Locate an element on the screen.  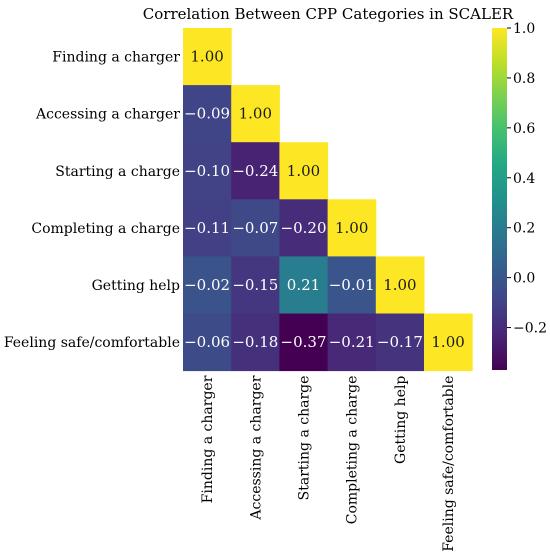
column-label: Getting help is located at coordinates (401, 420).